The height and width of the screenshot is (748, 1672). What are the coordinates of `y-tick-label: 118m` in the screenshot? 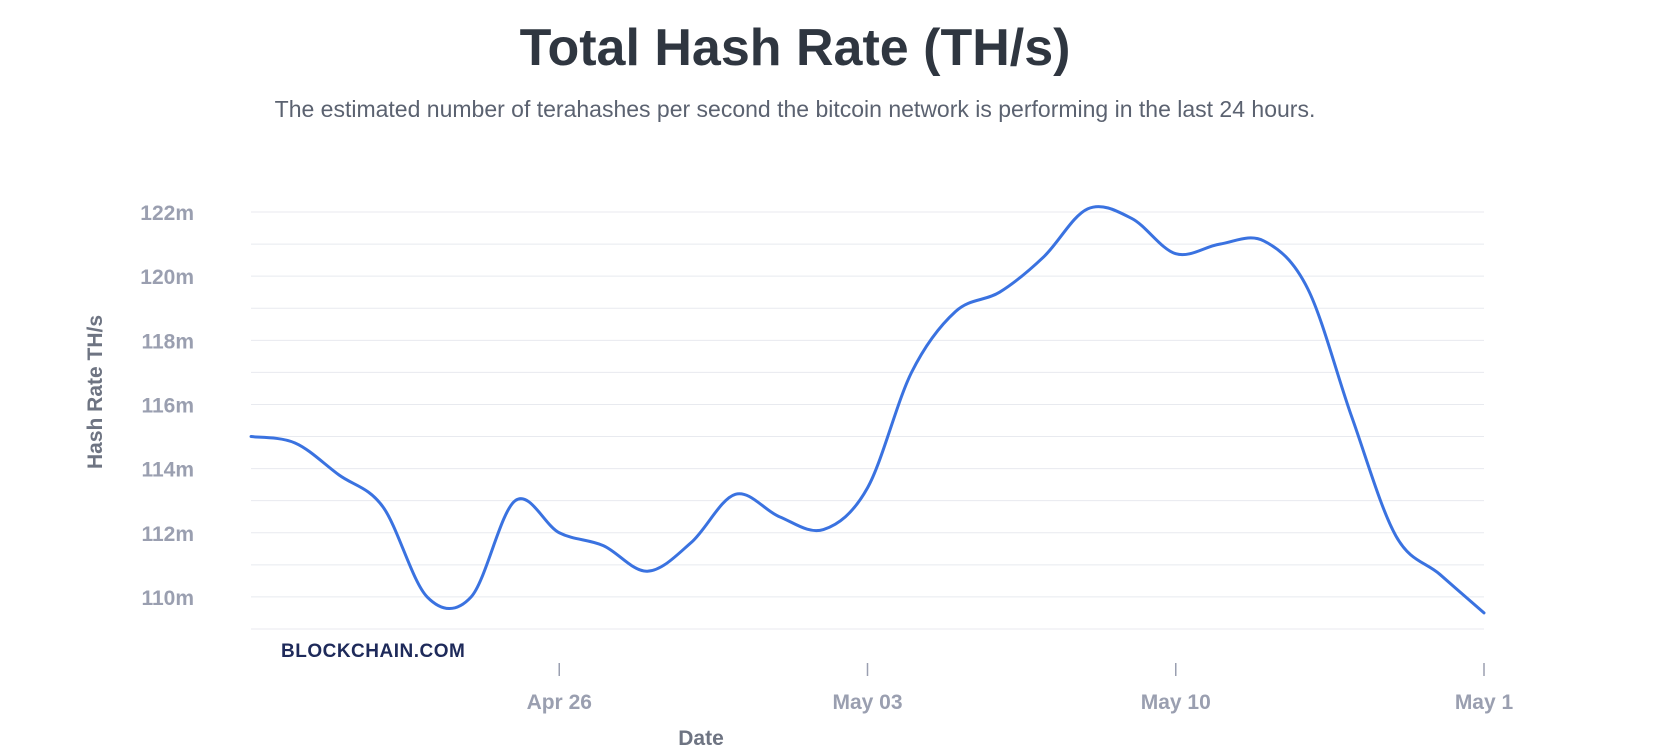 It's located at (167, 341).